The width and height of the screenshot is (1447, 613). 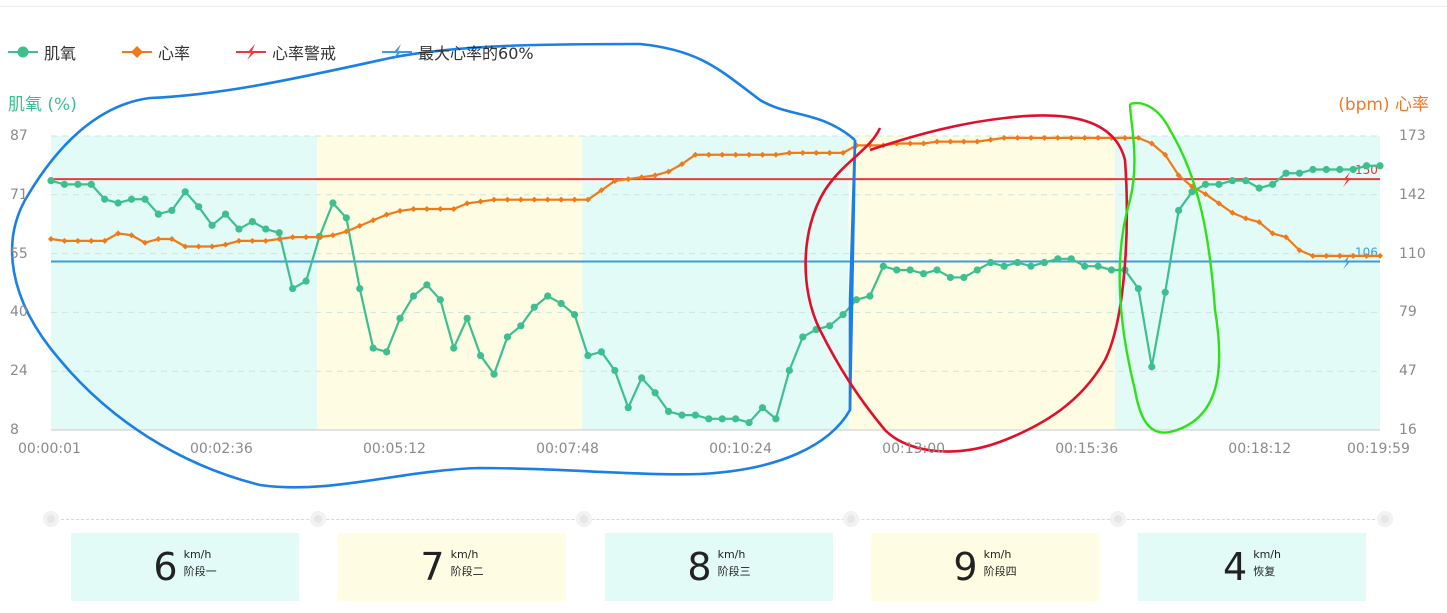 What do you see at coordinates (23, 52) in the screenshot?
I see `circle-marker-icon` at bounding box center [23, 52].